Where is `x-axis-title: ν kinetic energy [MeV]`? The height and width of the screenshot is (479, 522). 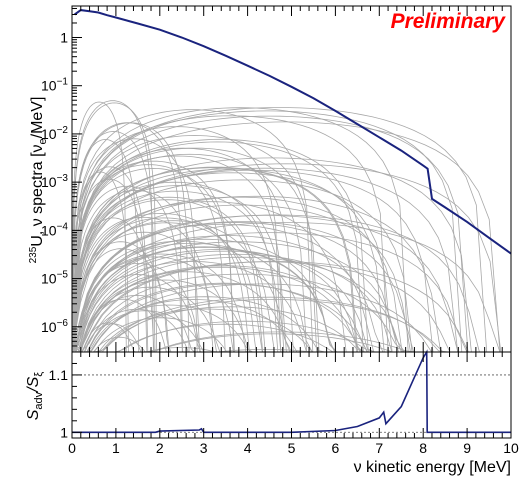 x-axis-title: ν kinetic energy [MeV] is located at coordinates (432, 467).